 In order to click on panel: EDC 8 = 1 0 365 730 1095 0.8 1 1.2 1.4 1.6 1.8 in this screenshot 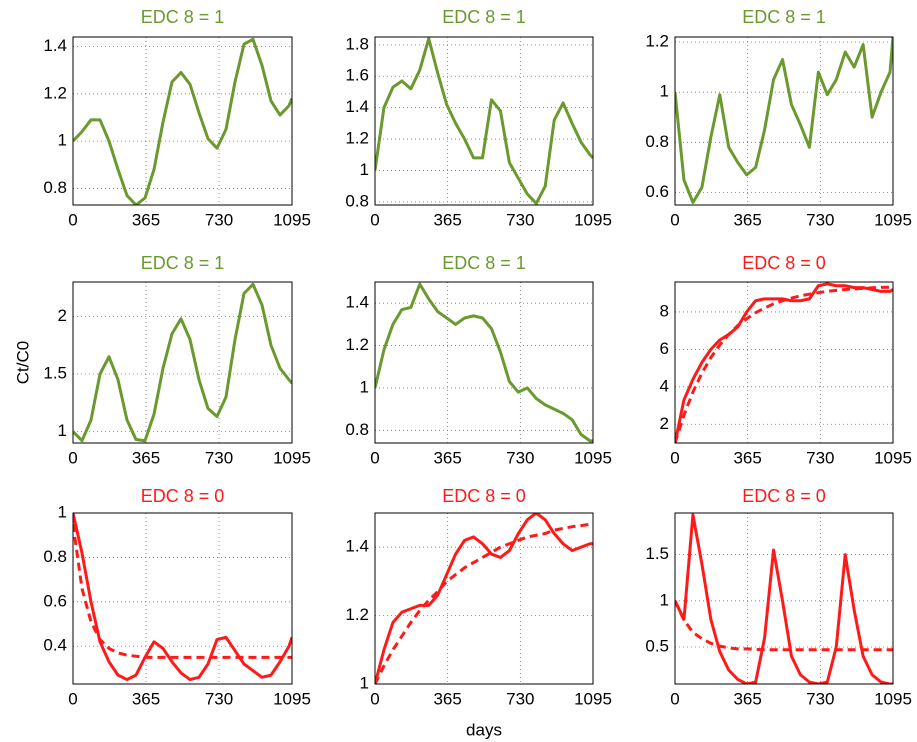, I will do `click(478, 118)`.